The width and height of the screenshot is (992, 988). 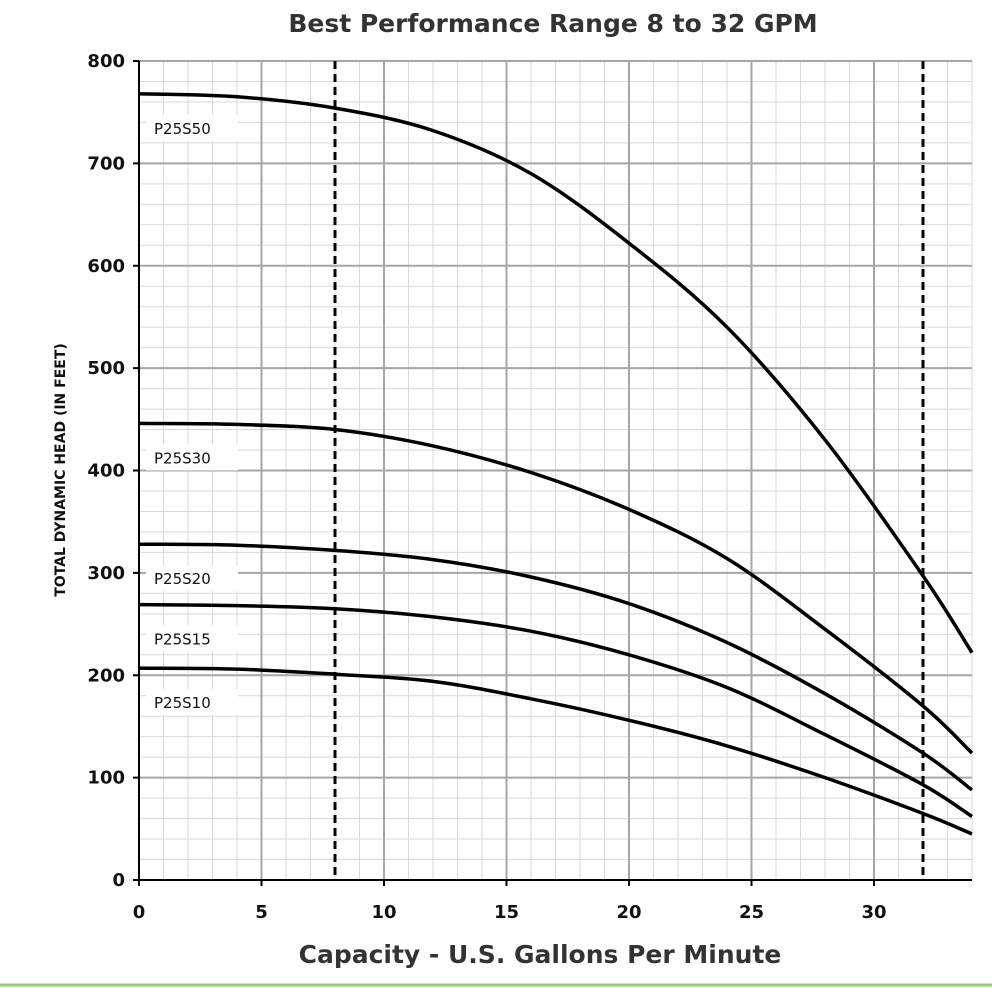 What do you see at coordinates (118, 880) in the screenshot?
I see `y-tick-label: 0` at bounding box center [118, 880].